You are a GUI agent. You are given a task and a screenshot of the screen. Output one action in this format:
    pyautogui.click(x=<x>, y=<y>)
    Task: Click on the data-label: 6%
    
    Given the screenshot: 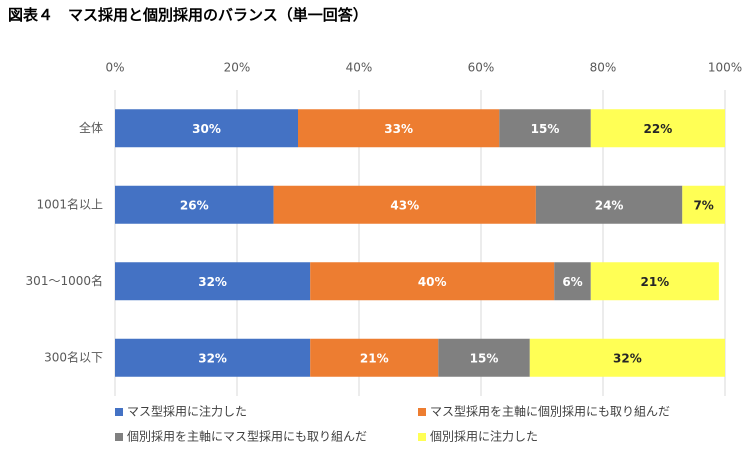 What is the action you would take?
    pyautogui.click(x=572, y=282)
    